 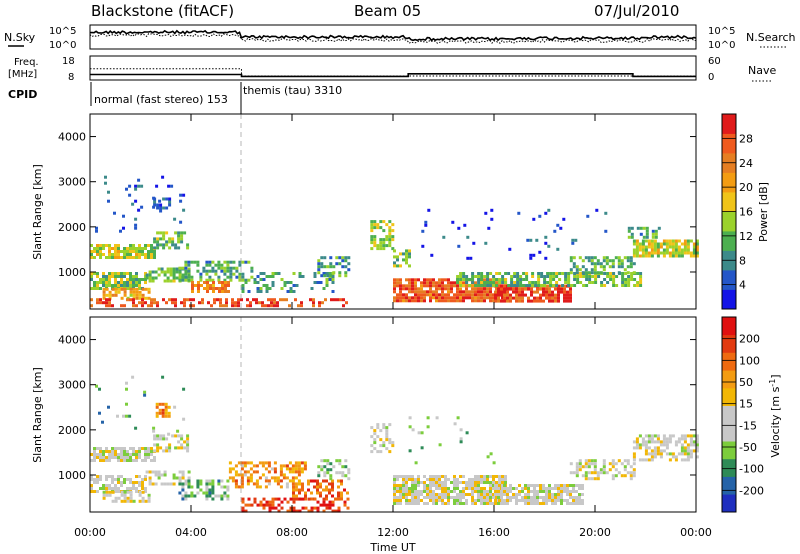 What do you see at coordinates (37, 415) in the screenshot?
I see `velocity-ylabel: Slant Range [km]` at bounding box center [37, 415].